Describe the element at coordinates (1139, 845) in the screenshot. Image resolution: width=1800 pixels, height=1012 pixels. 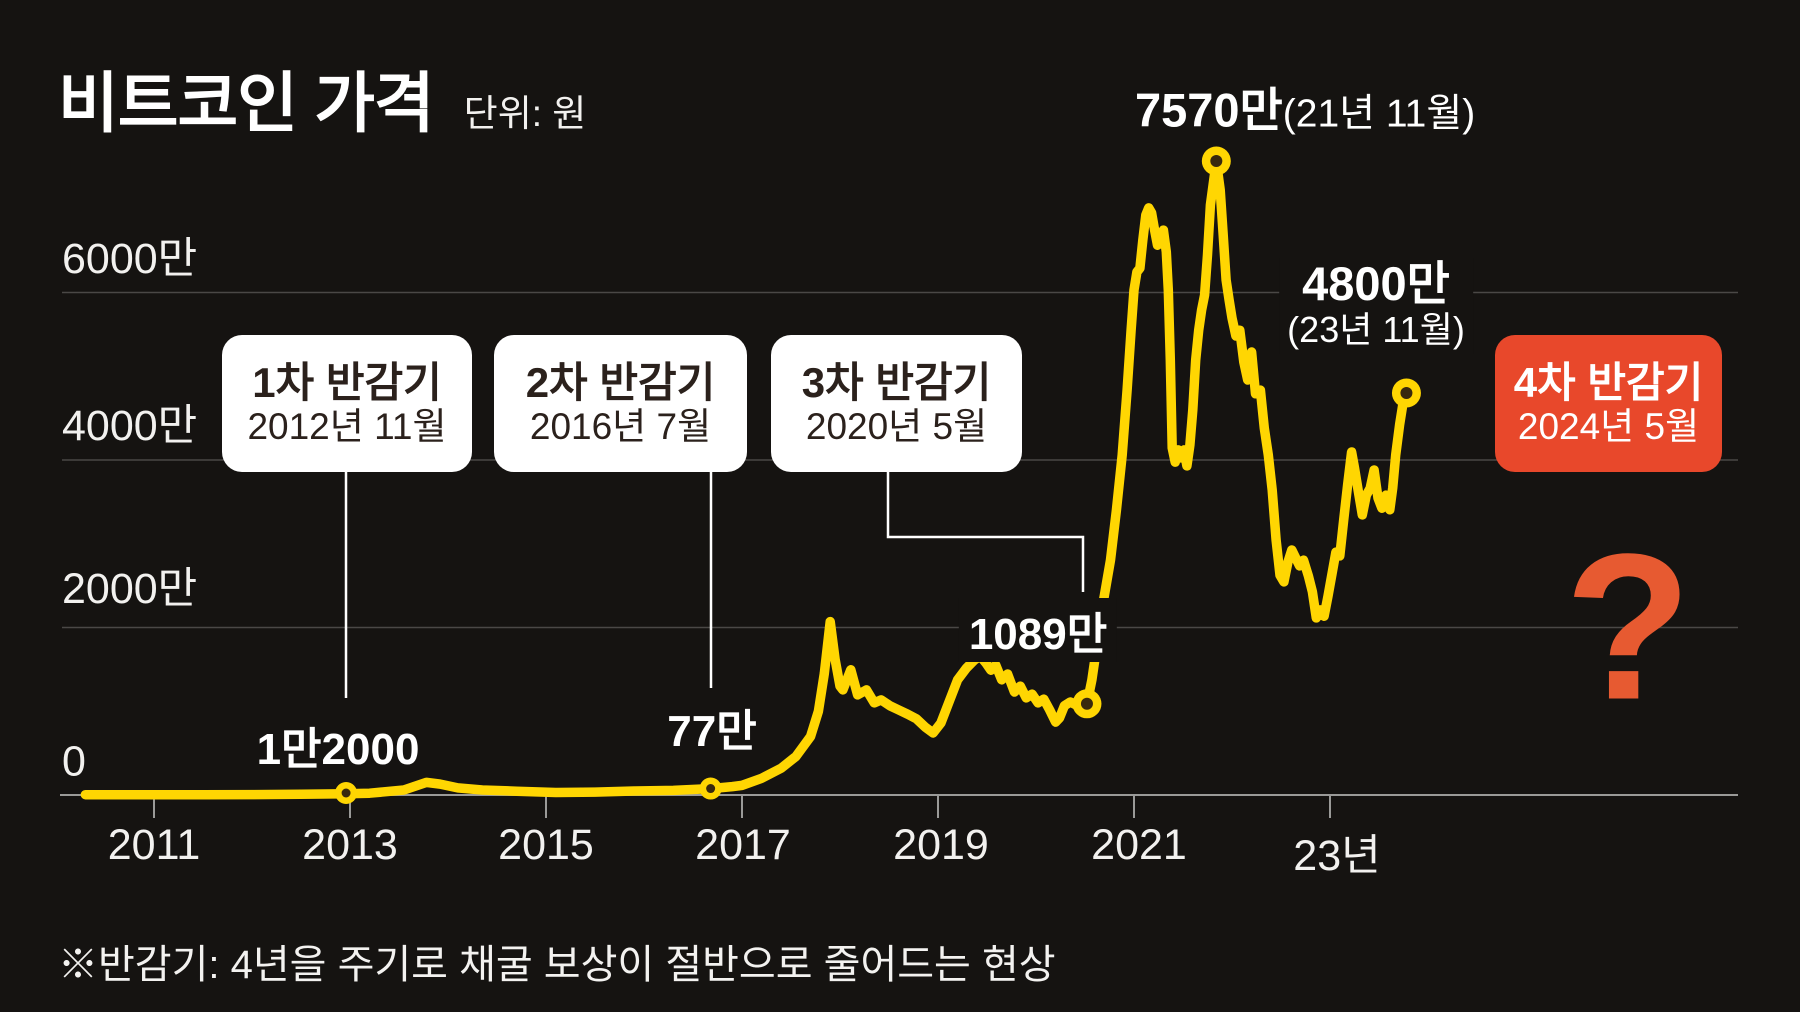
I see `x-axis-label-2021: 2021` at that location.